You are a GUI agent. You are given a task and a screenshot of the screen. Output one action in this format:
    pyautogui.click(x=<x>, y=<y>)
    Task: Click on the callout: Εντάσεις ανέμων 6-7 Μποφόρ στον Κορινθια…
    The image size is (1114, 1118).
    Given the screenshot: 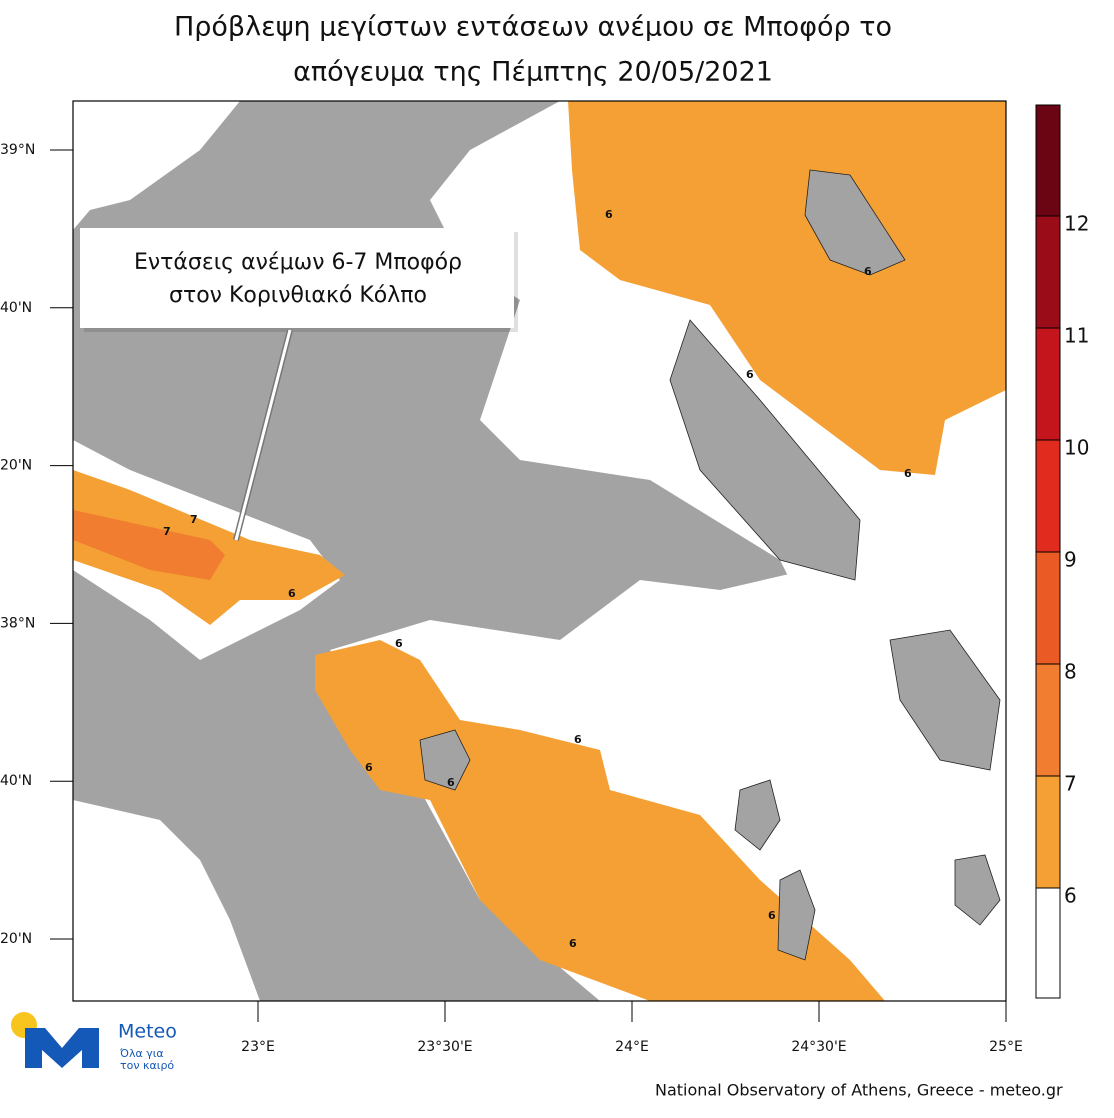 What is the action you would take?
    pyautogui.click(x=299, y=384)
    